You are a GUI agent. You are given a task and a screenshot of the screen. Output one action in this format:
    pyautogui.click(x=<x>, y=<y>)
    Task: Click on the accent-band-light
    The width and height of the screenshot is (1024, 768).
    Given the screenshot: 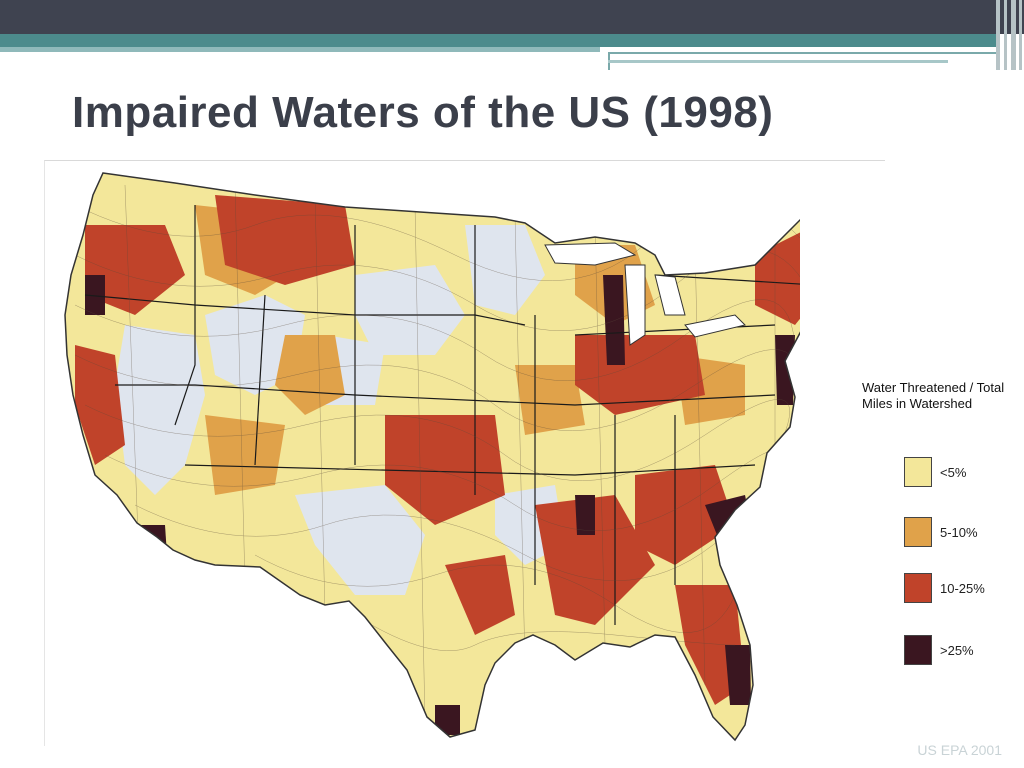 What is the action you would take?
    pyautogui.click(x=300, y=49)
    